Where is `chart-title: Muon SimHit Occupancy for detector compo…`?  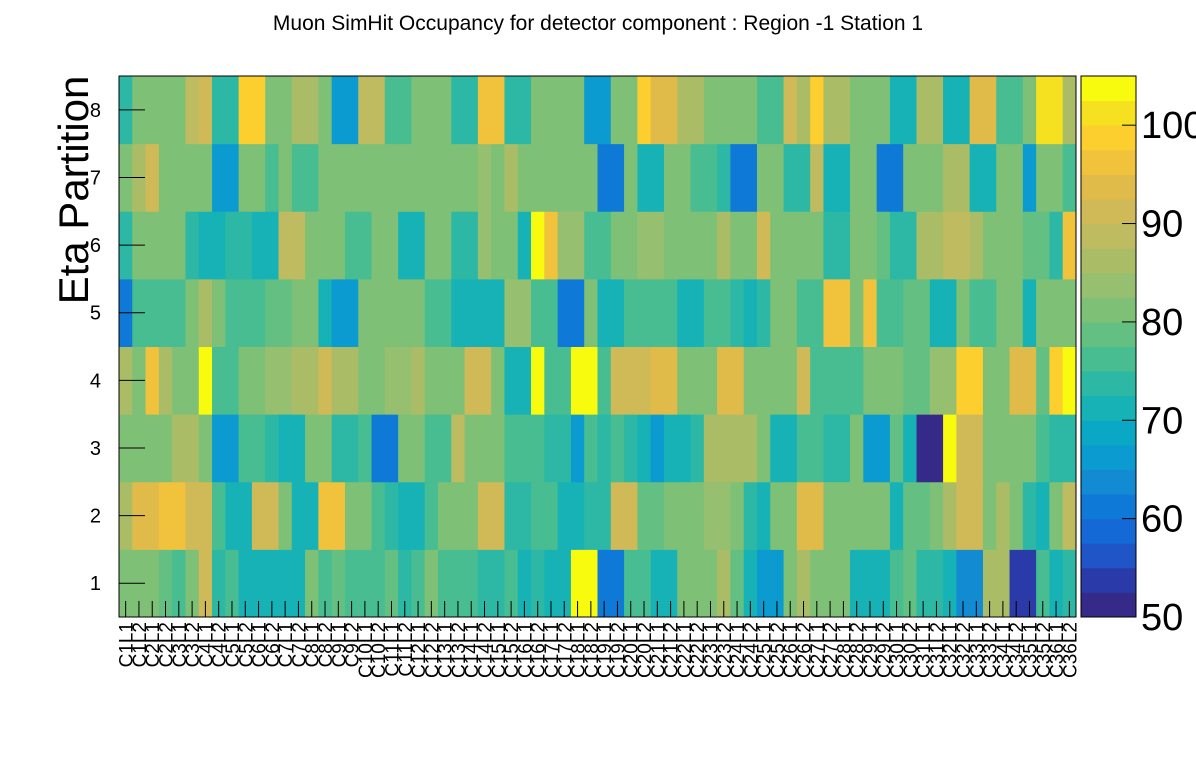
chart-title: Muon SimHit Occupancy for detector compo… is located at coordinates (598, 23).